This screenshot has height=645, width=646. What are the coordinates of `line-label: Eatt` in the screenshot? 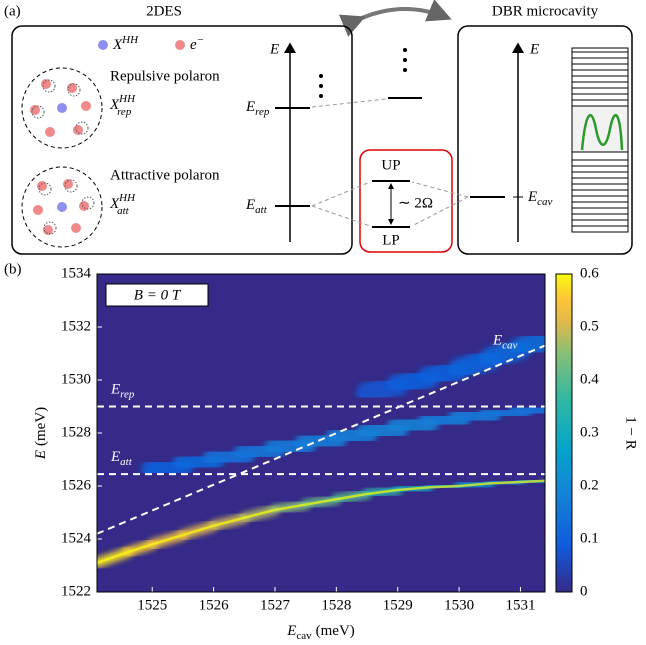 It's located at (121, 459).